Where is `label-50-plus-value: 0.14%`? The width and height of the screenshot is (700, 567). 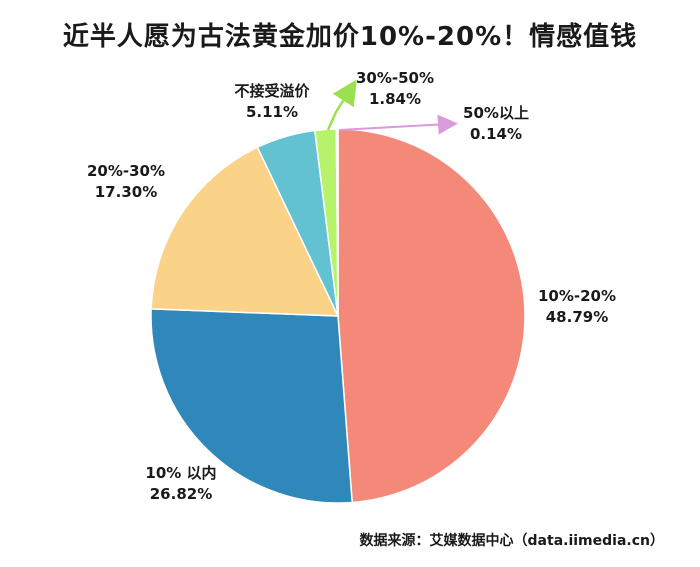 label-50-plus-value: 0.14% is located at coordinates (496, 134).